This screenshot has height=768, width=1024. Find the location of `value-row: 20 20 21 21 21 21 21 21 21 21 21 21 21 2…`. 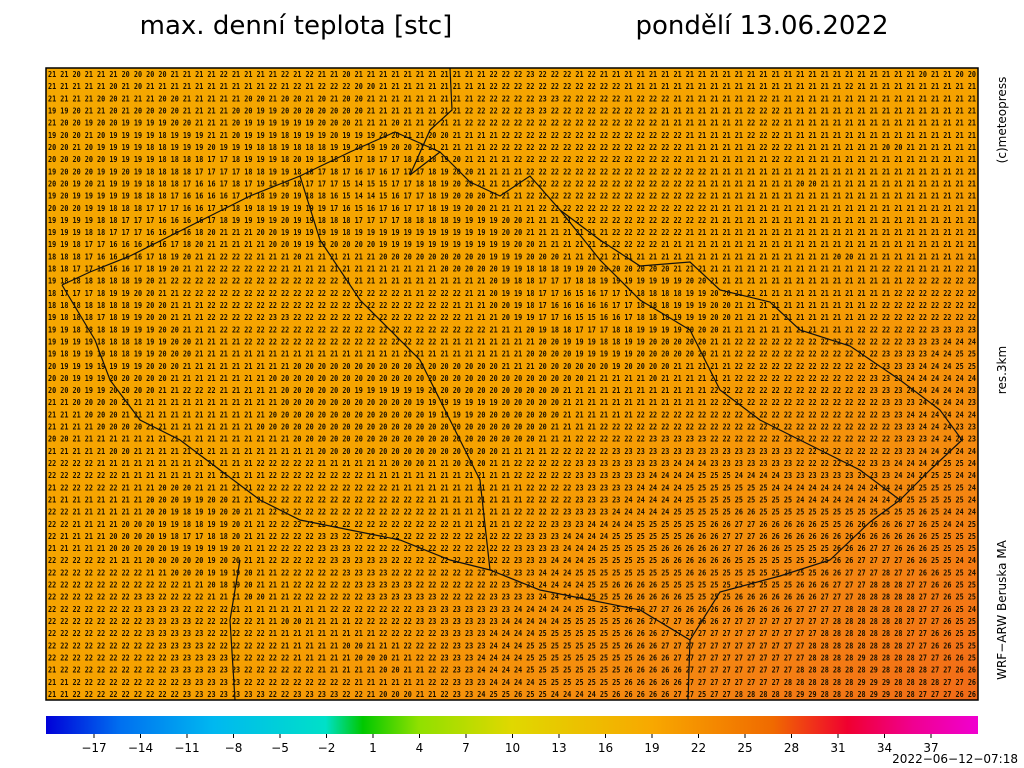

value-row: 20 20 21 21 21 21 21 21 21 21 21 21 21 2… is located at coordinates (512, 439).